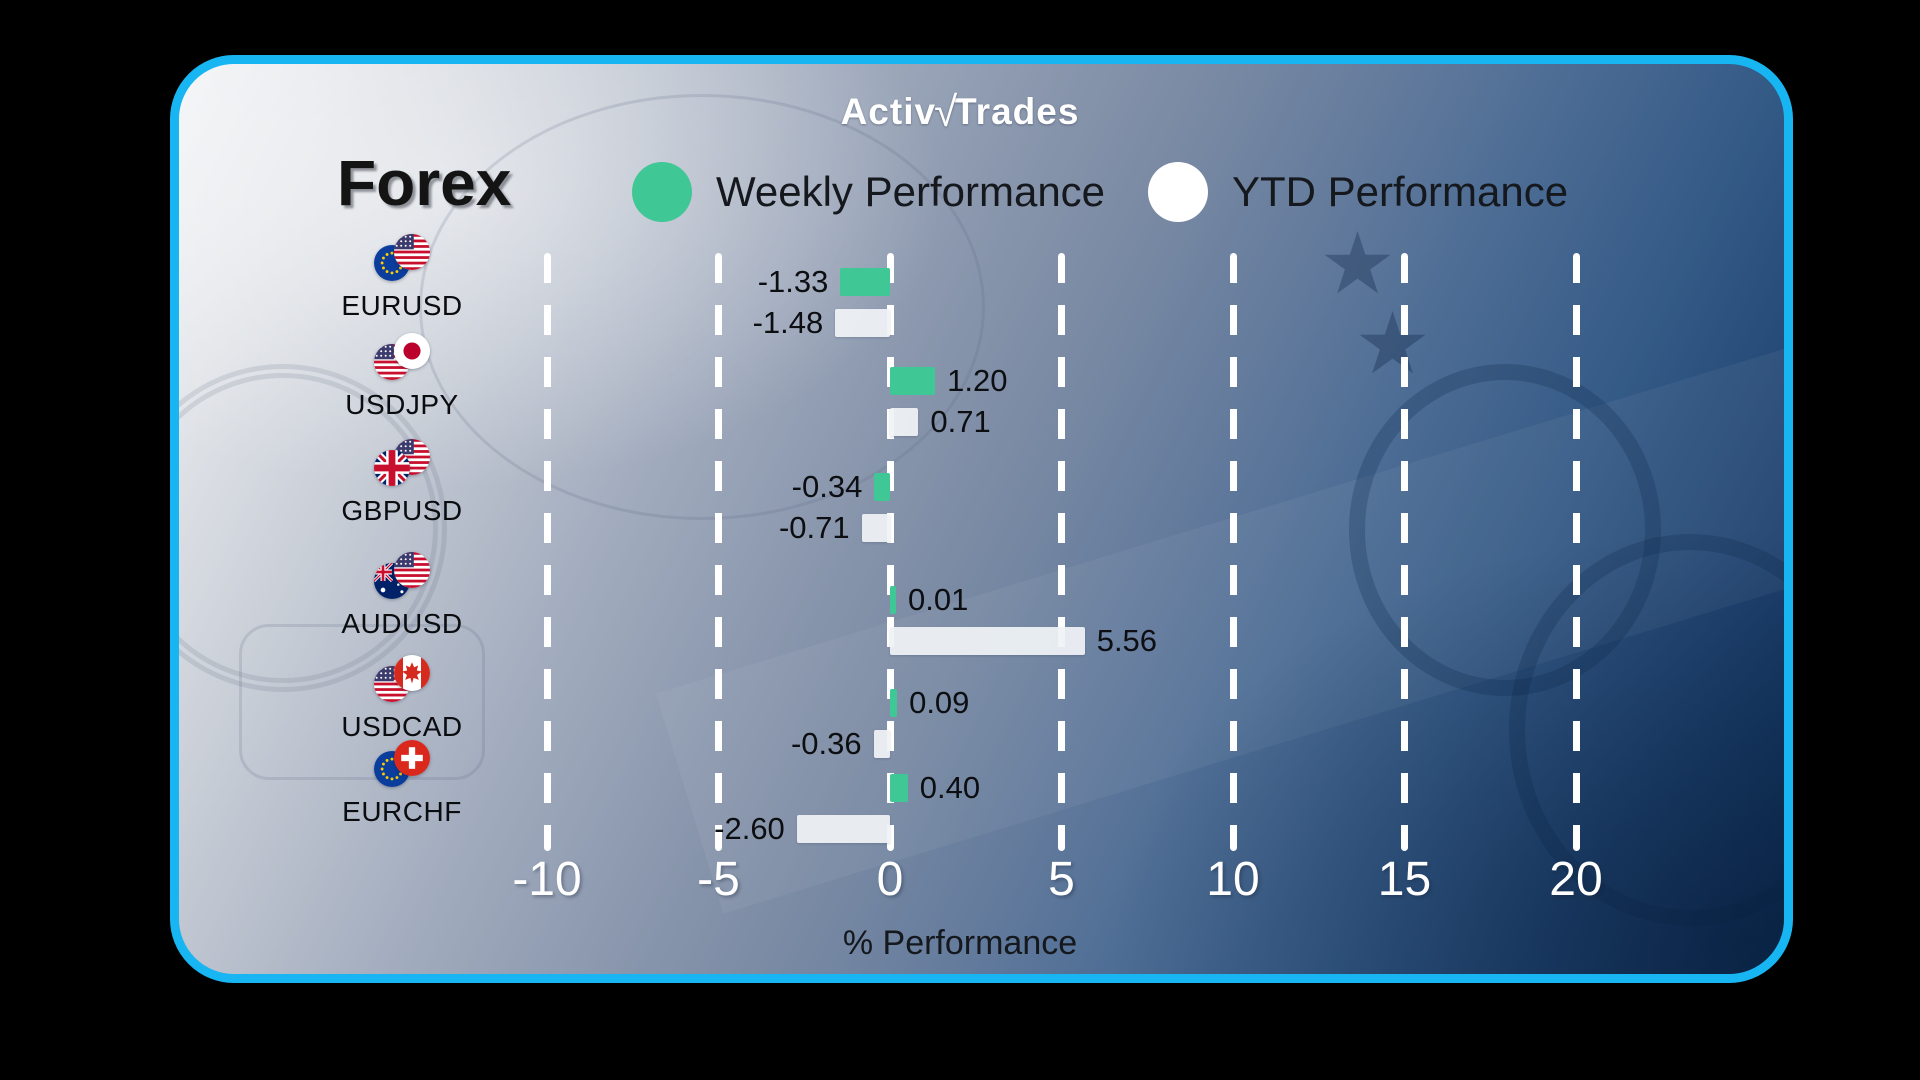  Describe the element at coordinates (960, 943) in the screenshot. I see `x-axis-title: % Performance` at that location.